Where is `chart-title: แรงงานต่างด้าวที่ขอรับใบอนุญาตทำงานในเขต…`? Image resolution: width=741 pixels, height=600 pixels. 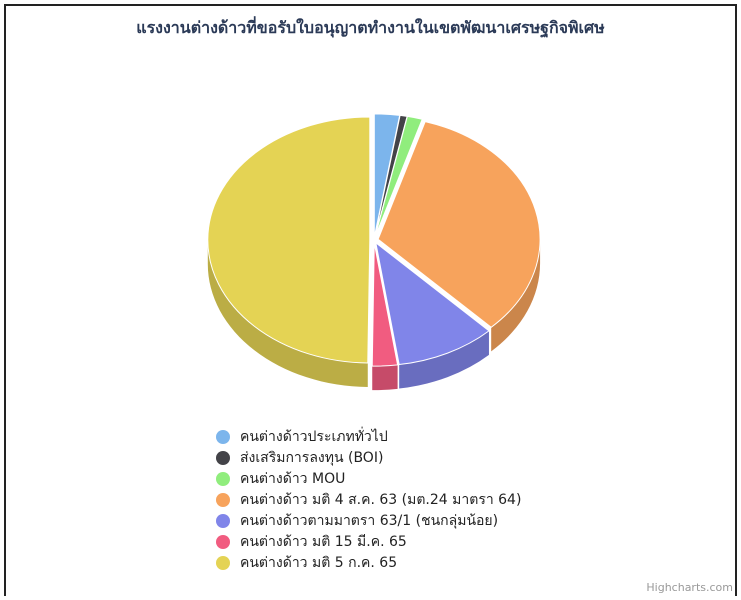 chart-title: แรงงานต่างด้าวที่ขอรับใบอนุญาตทำงานในเขต… is located at coordinates (370, 27).